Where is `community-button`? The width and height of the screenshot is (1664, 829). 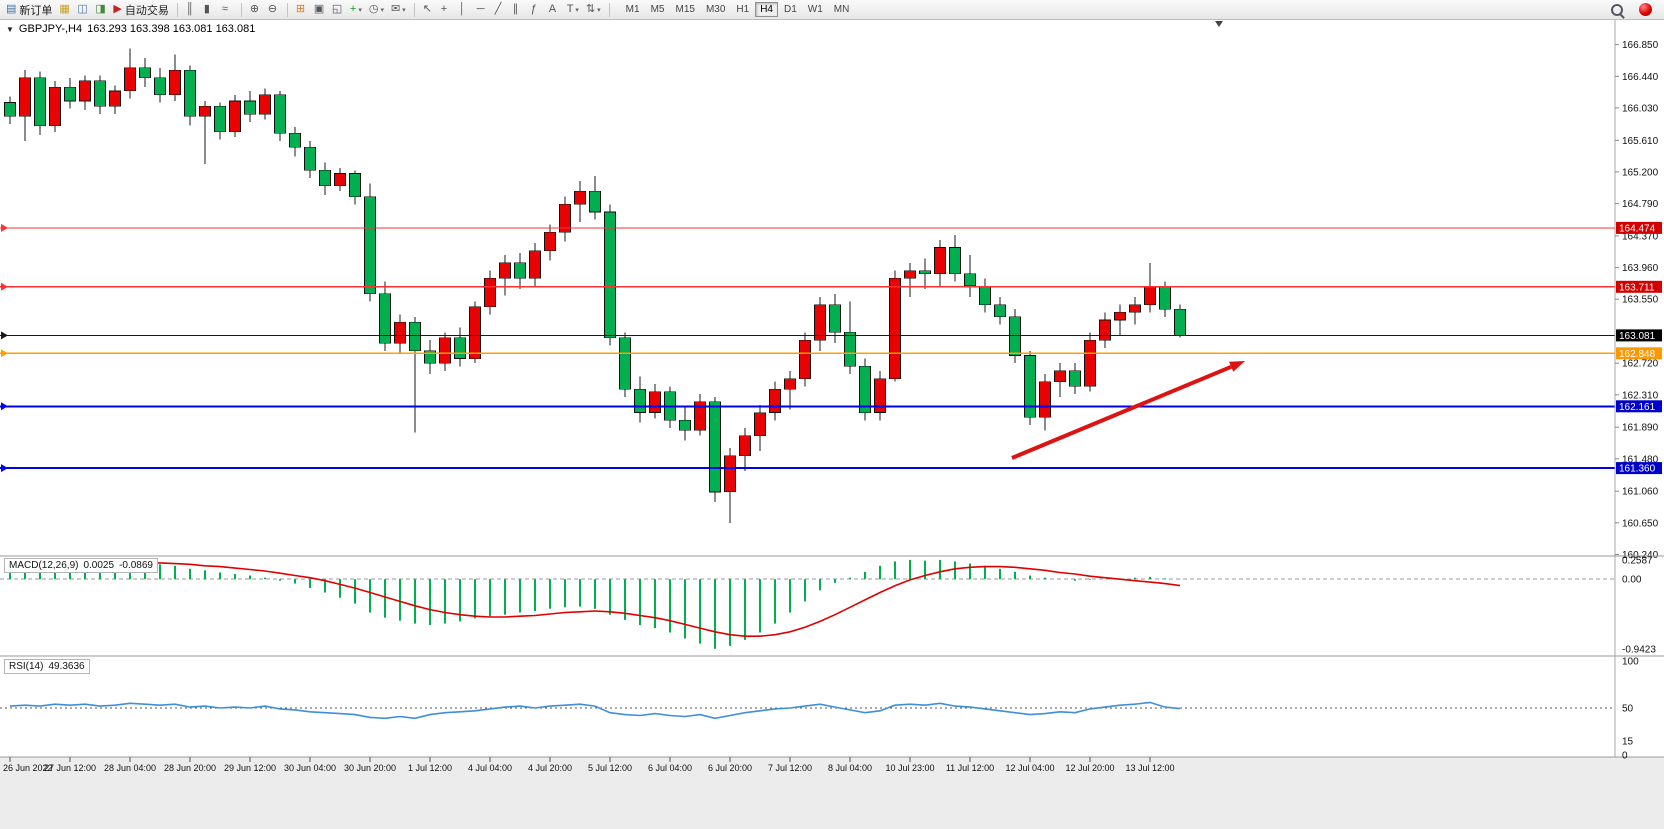 community-button is located at coordinates (1645, 9).